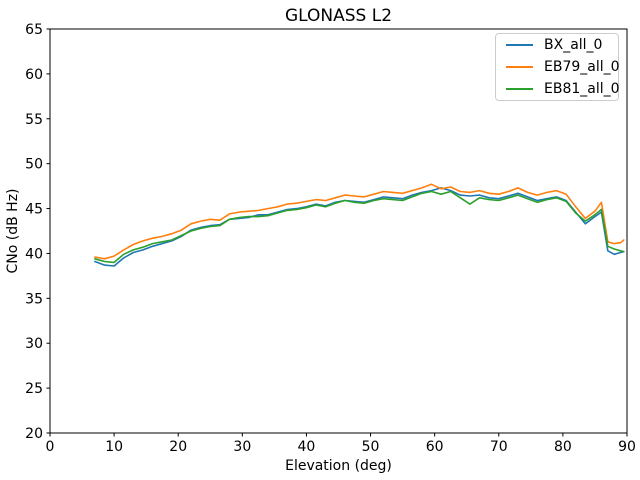  What do you see at coordinates (34, 254) in the screenshot?
I see `y-tick-label: 40` at bounding box center [34, 254].